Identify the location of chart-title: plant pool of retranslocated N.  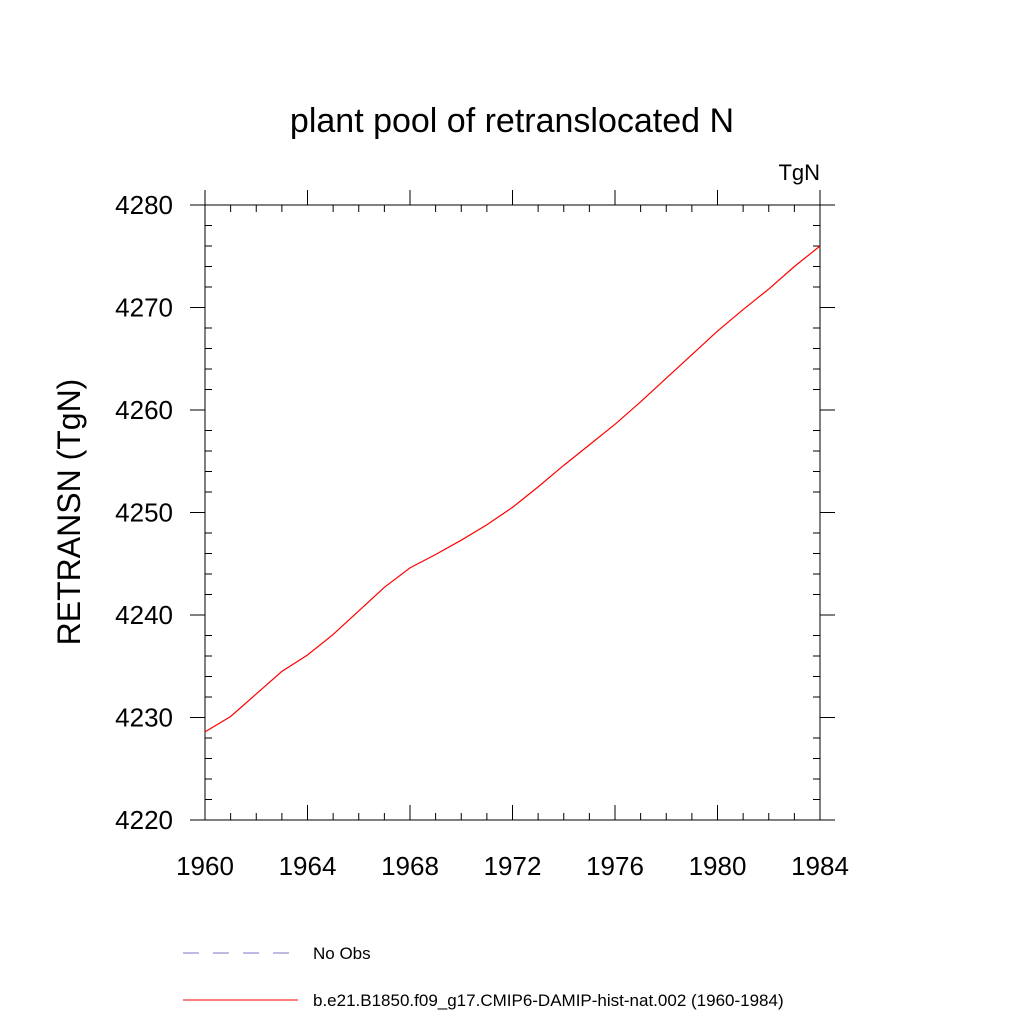
(512, 121).